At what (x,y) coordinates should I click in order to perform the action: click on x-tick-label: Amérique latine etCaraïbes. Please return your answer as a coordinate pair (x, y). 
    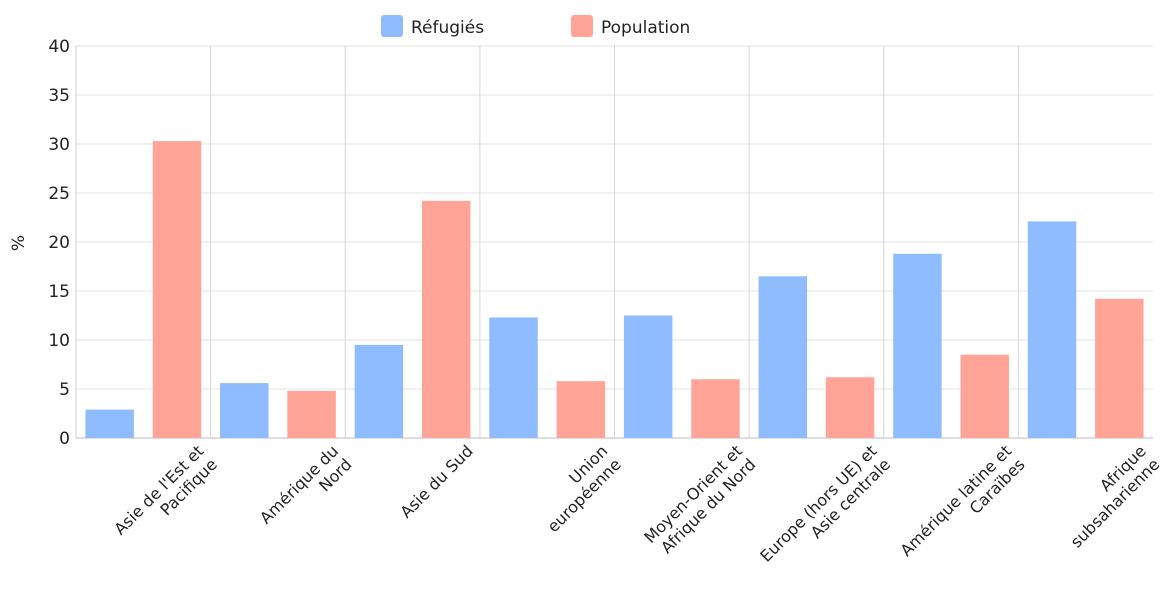
    Looking at the image, I should click on (963, 507).